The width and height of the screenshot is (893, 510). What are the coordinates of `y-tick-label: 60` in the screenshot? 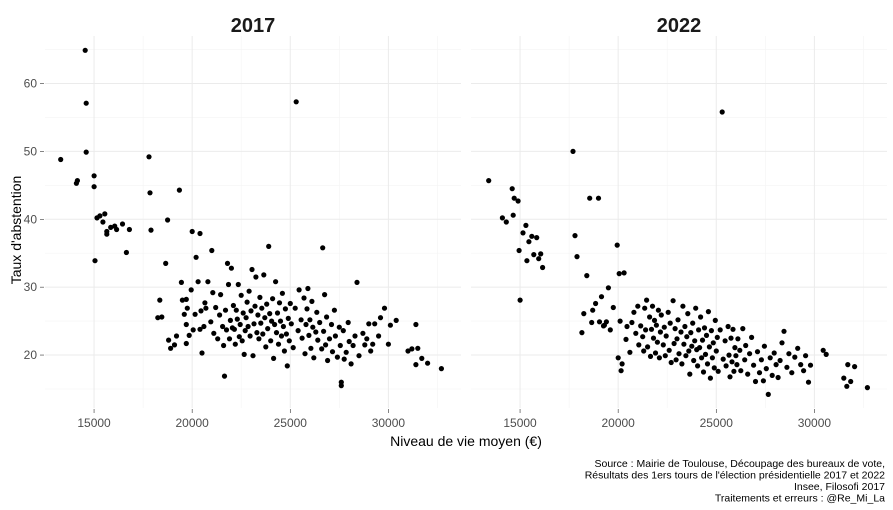 It's located at (31, 84).